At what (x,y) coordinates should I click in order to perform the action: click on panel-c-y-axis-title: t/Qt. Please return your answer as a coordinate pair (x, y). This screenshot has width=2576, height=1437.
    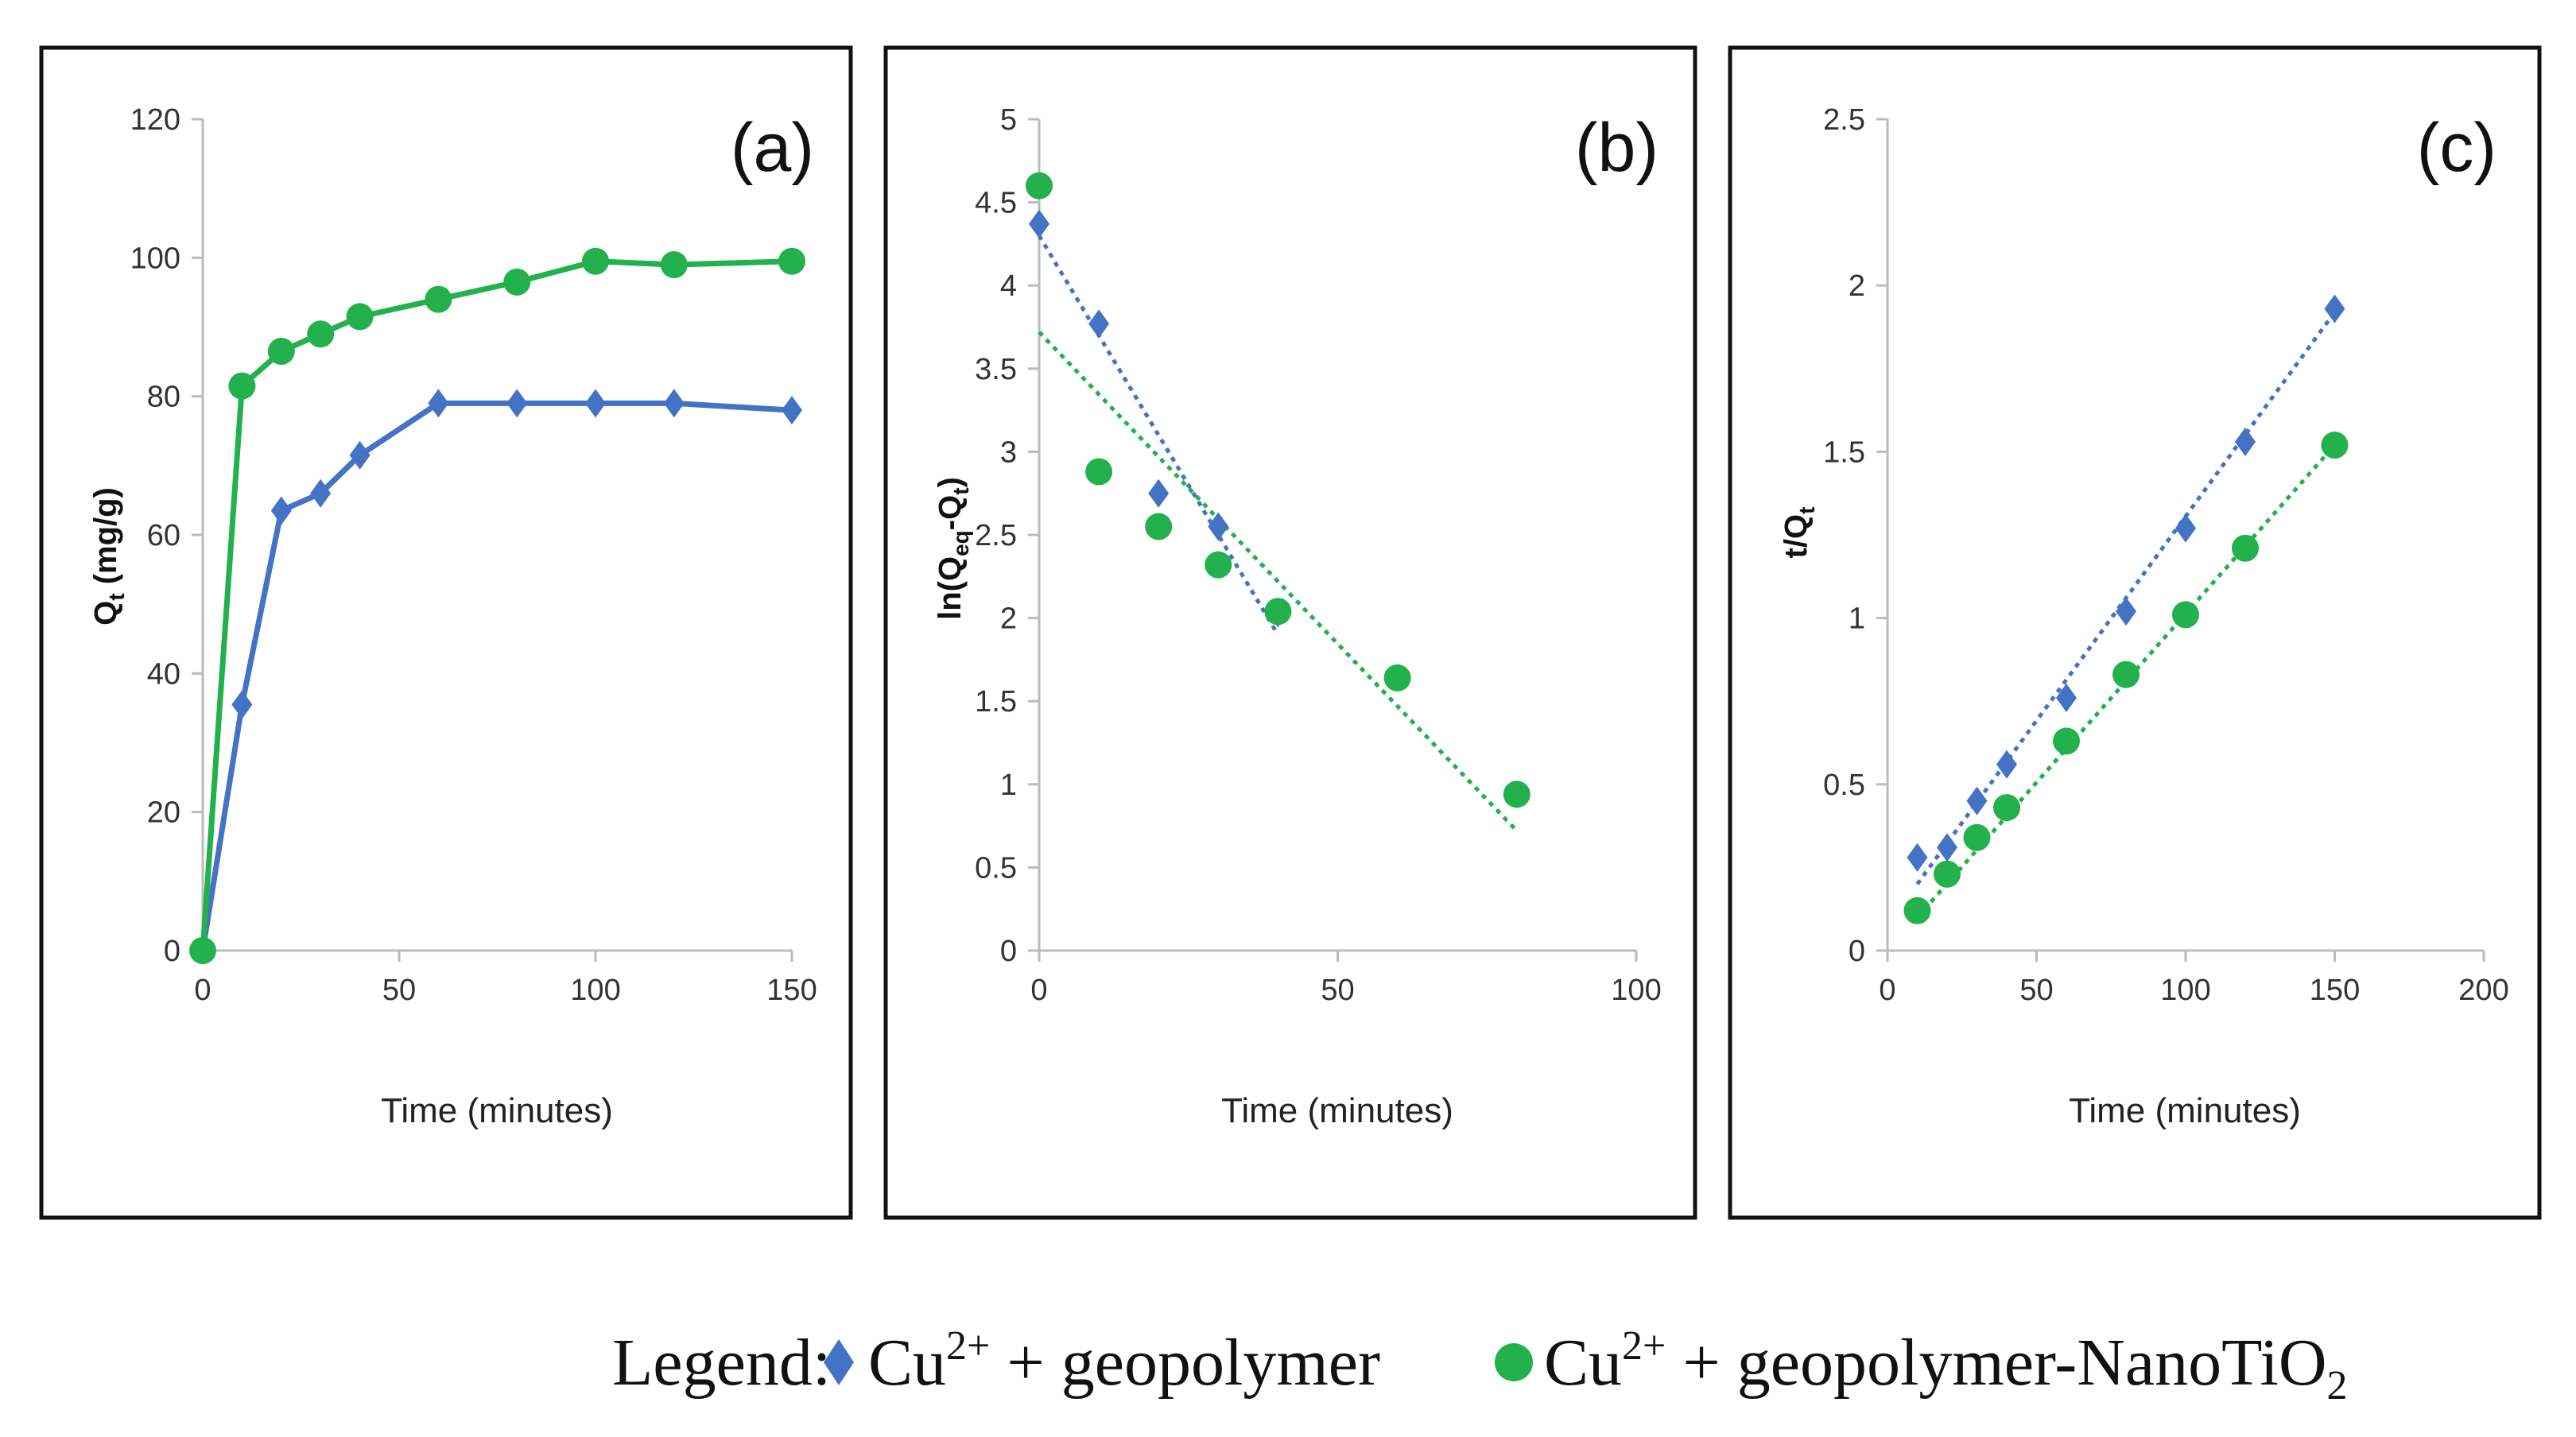
    Looking at the image, I should click on (1799, 533).